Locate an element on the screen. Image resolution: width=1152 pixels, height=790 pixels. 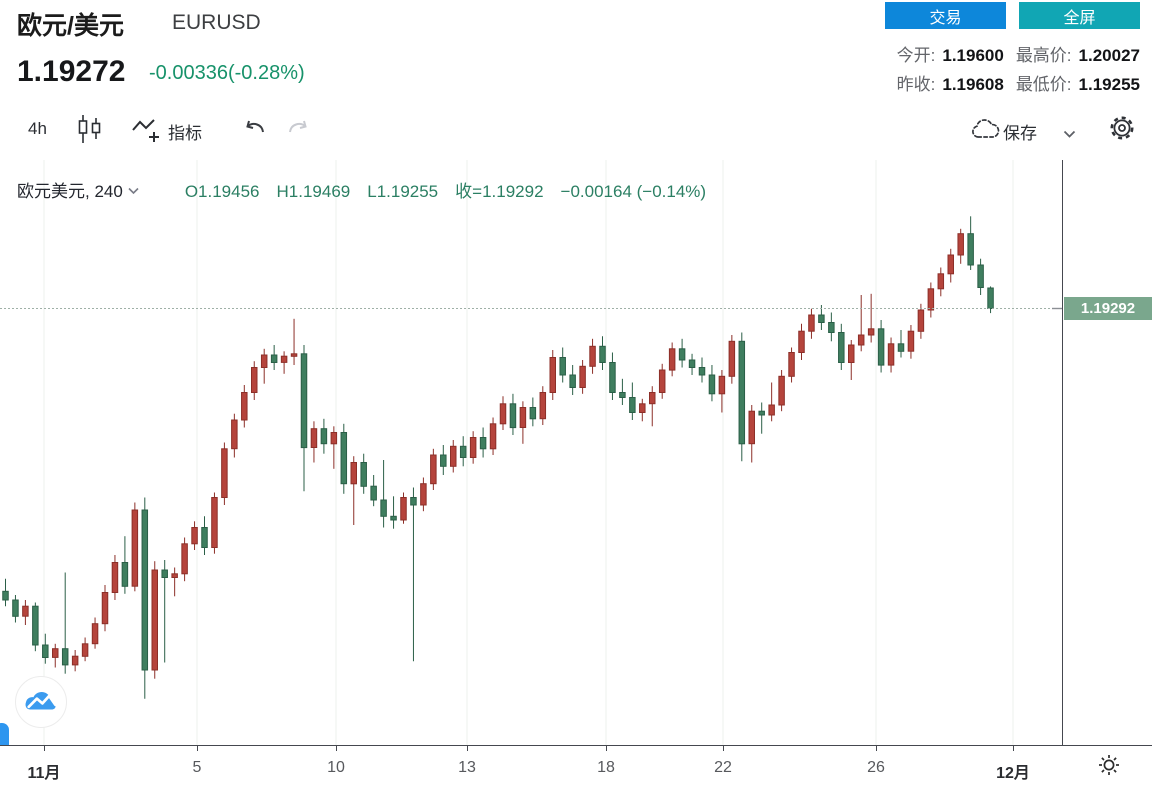
axis-settings-sun-icon is located at coordinates (1109, 767).